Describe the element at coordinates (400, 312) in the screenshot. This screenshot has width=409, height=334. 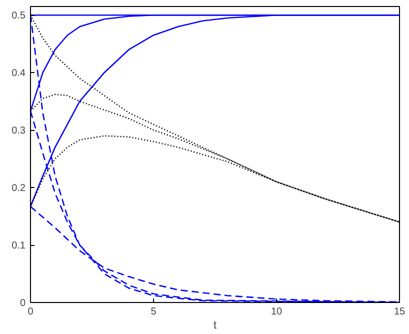
I see `x-tick-label: 15` at that location.